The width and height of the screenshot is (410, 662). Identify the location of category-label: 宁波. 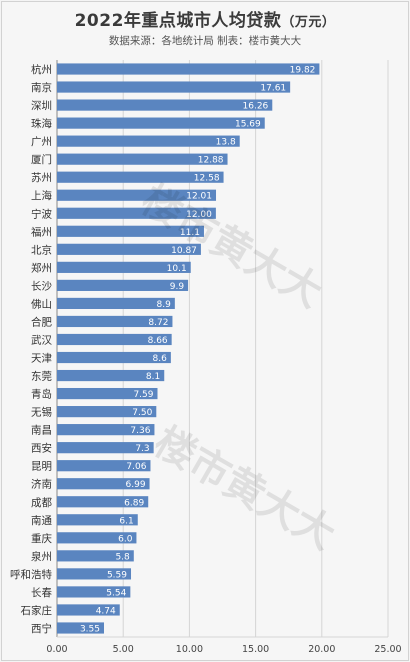
(41, 213).